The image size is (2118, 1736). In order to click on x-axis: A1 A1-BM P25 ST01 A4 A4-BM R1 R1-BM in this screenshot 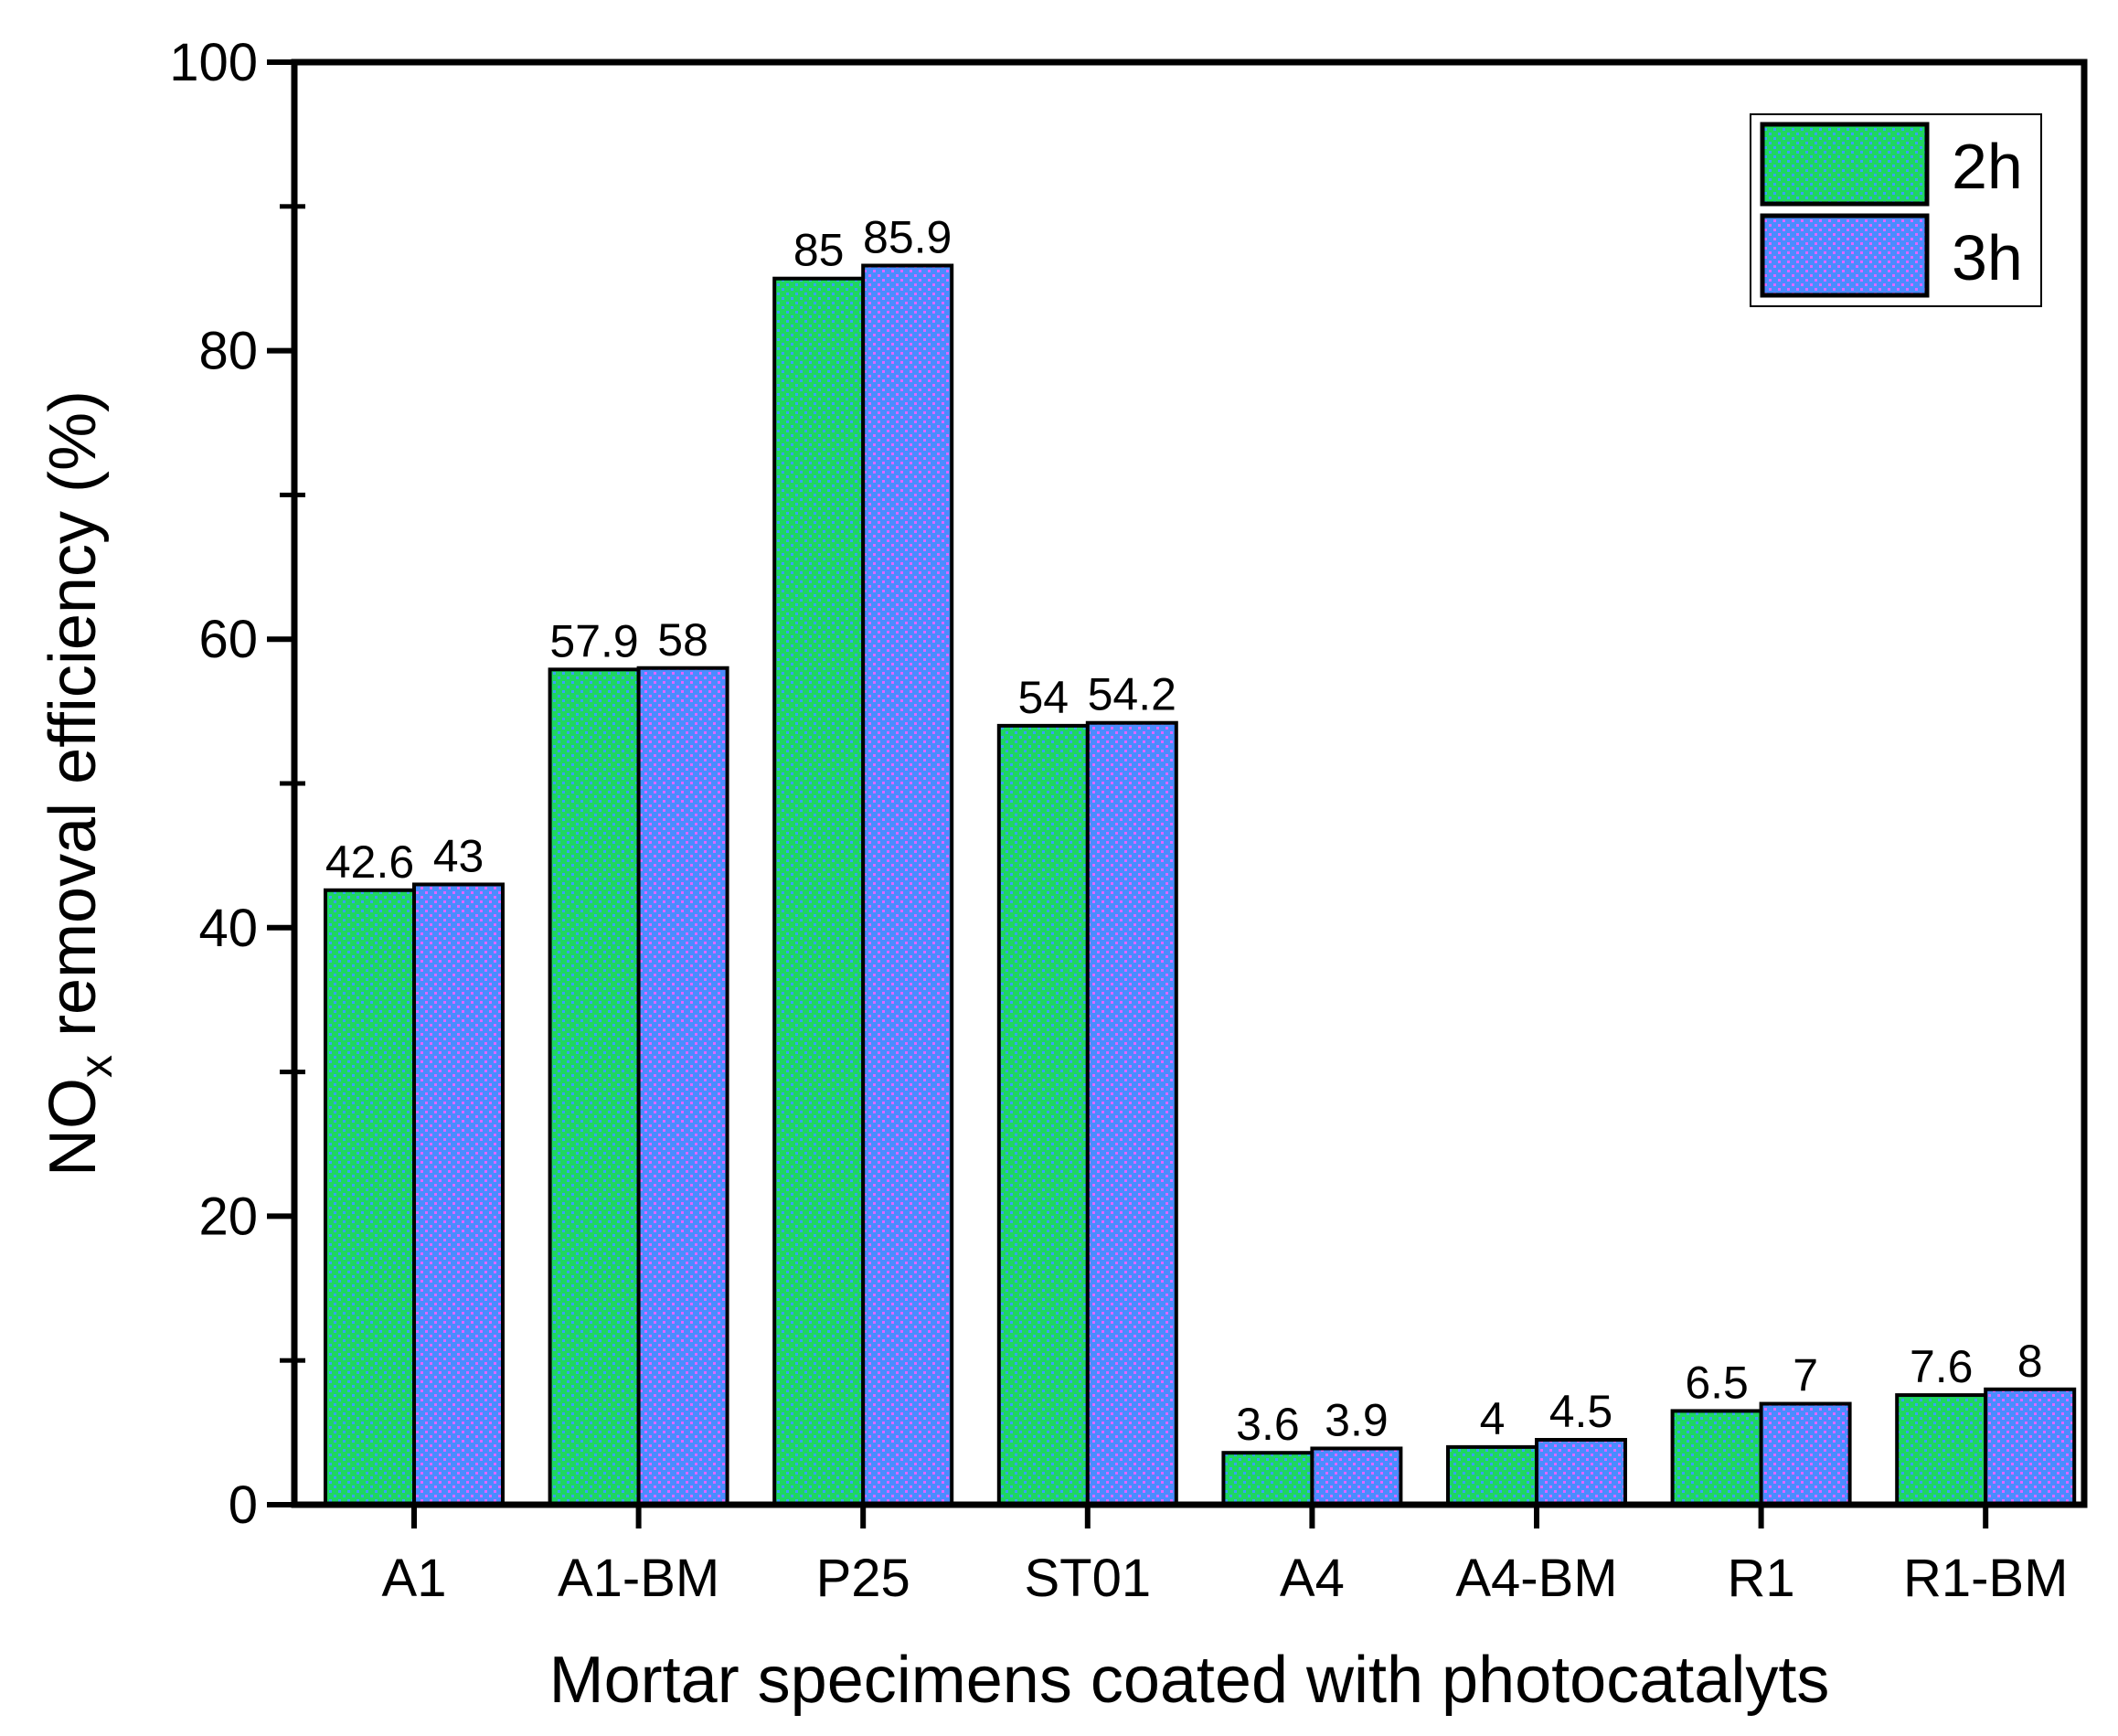, I will do `click(1225, 1556)`.